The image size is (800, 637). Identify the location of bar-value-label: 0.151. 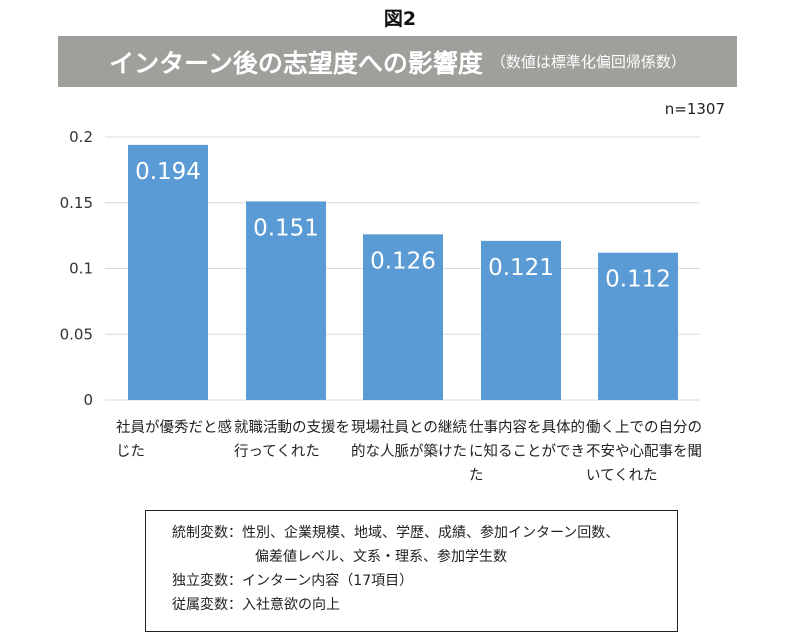
(286, 228).